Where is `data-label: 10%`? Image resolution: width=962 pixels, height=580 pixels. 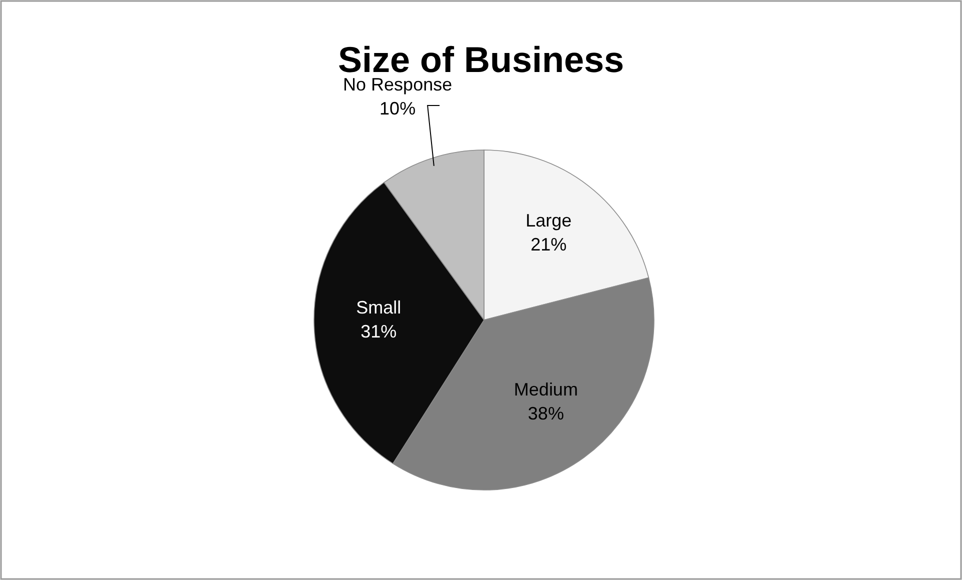
data-label: 10% is located at coordinates (398, 108).